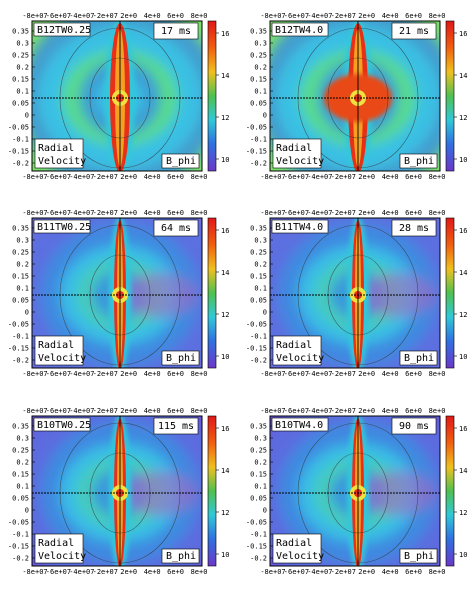  What do you see at coordinates (105, 572) in the screenshot?
I see `x-tick-label-bottom: -2e+07` at bounding box center [105, 572].